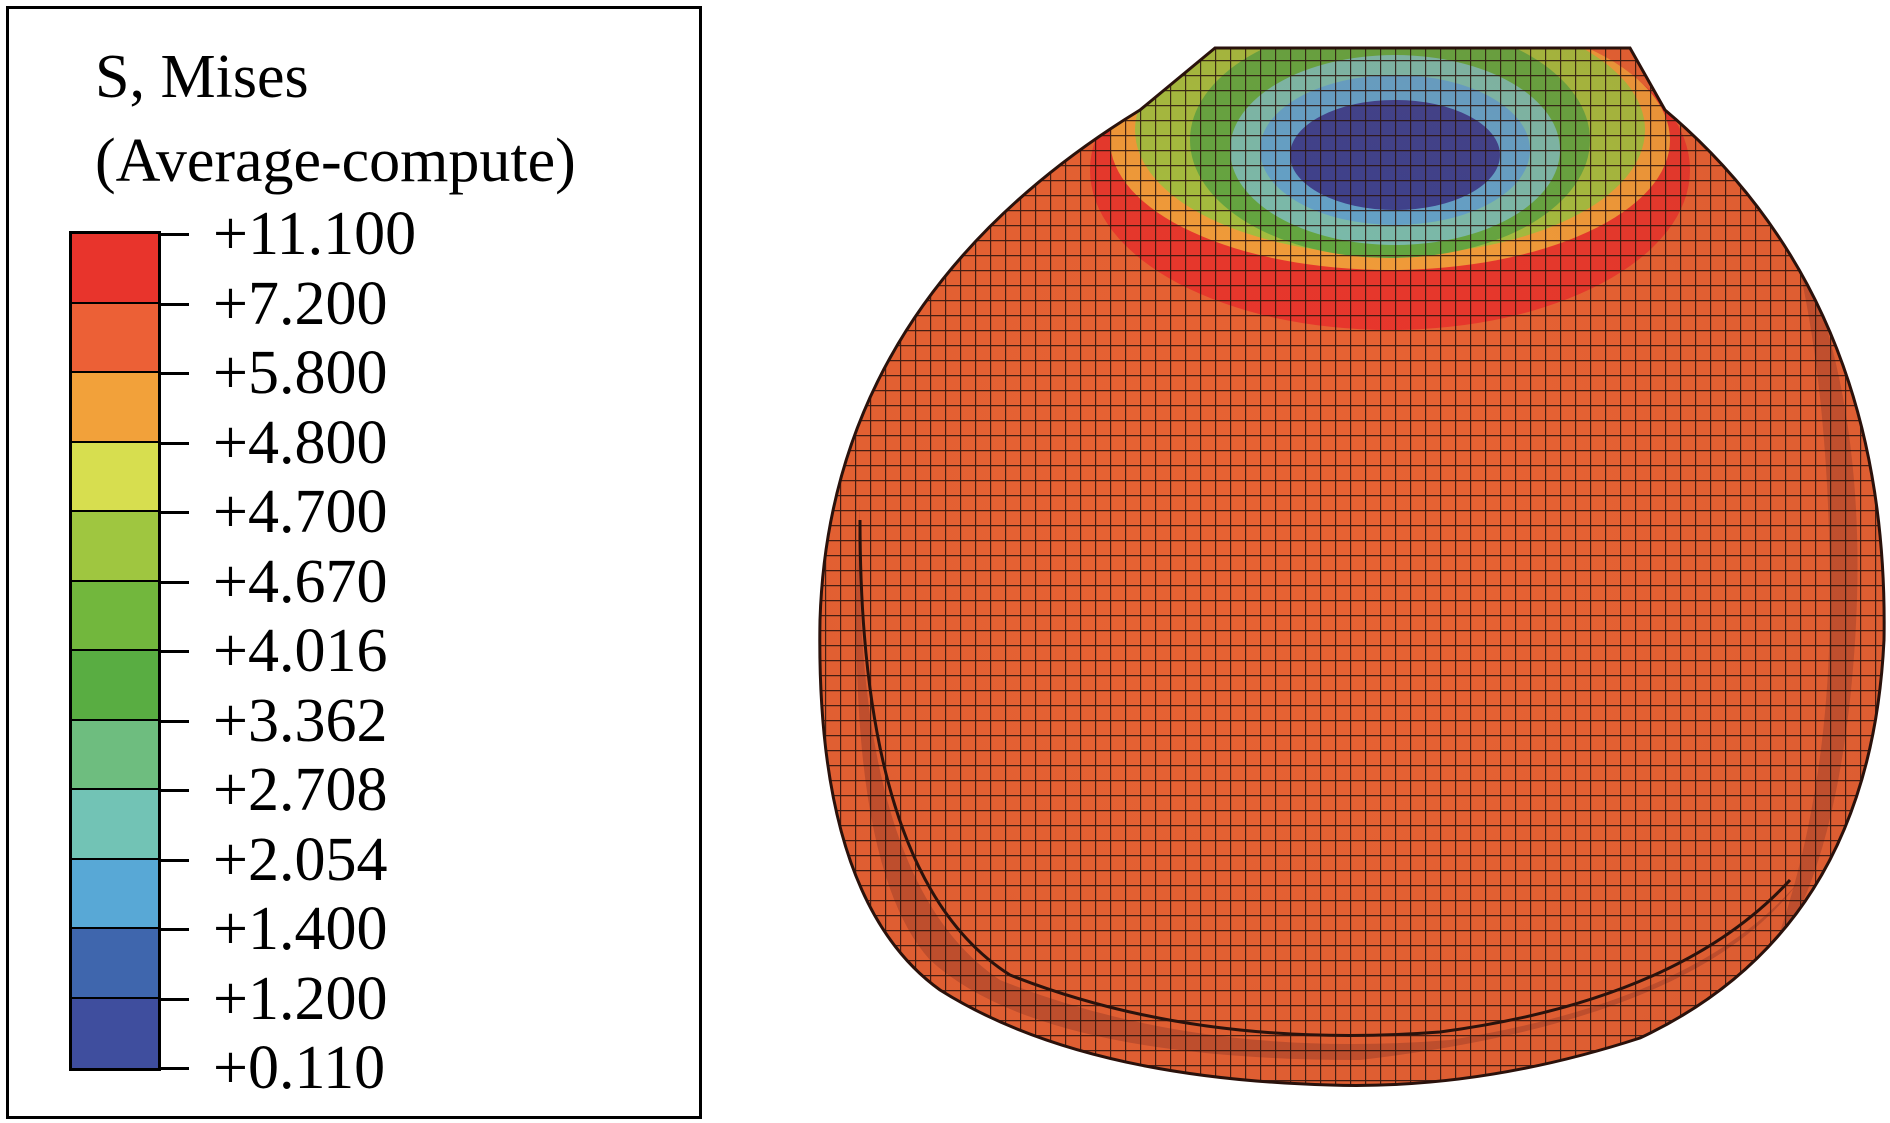 This screenshot has width=1890, height=1123. I want to click on legend-title-line1: S, Mises, so click(202, 77).